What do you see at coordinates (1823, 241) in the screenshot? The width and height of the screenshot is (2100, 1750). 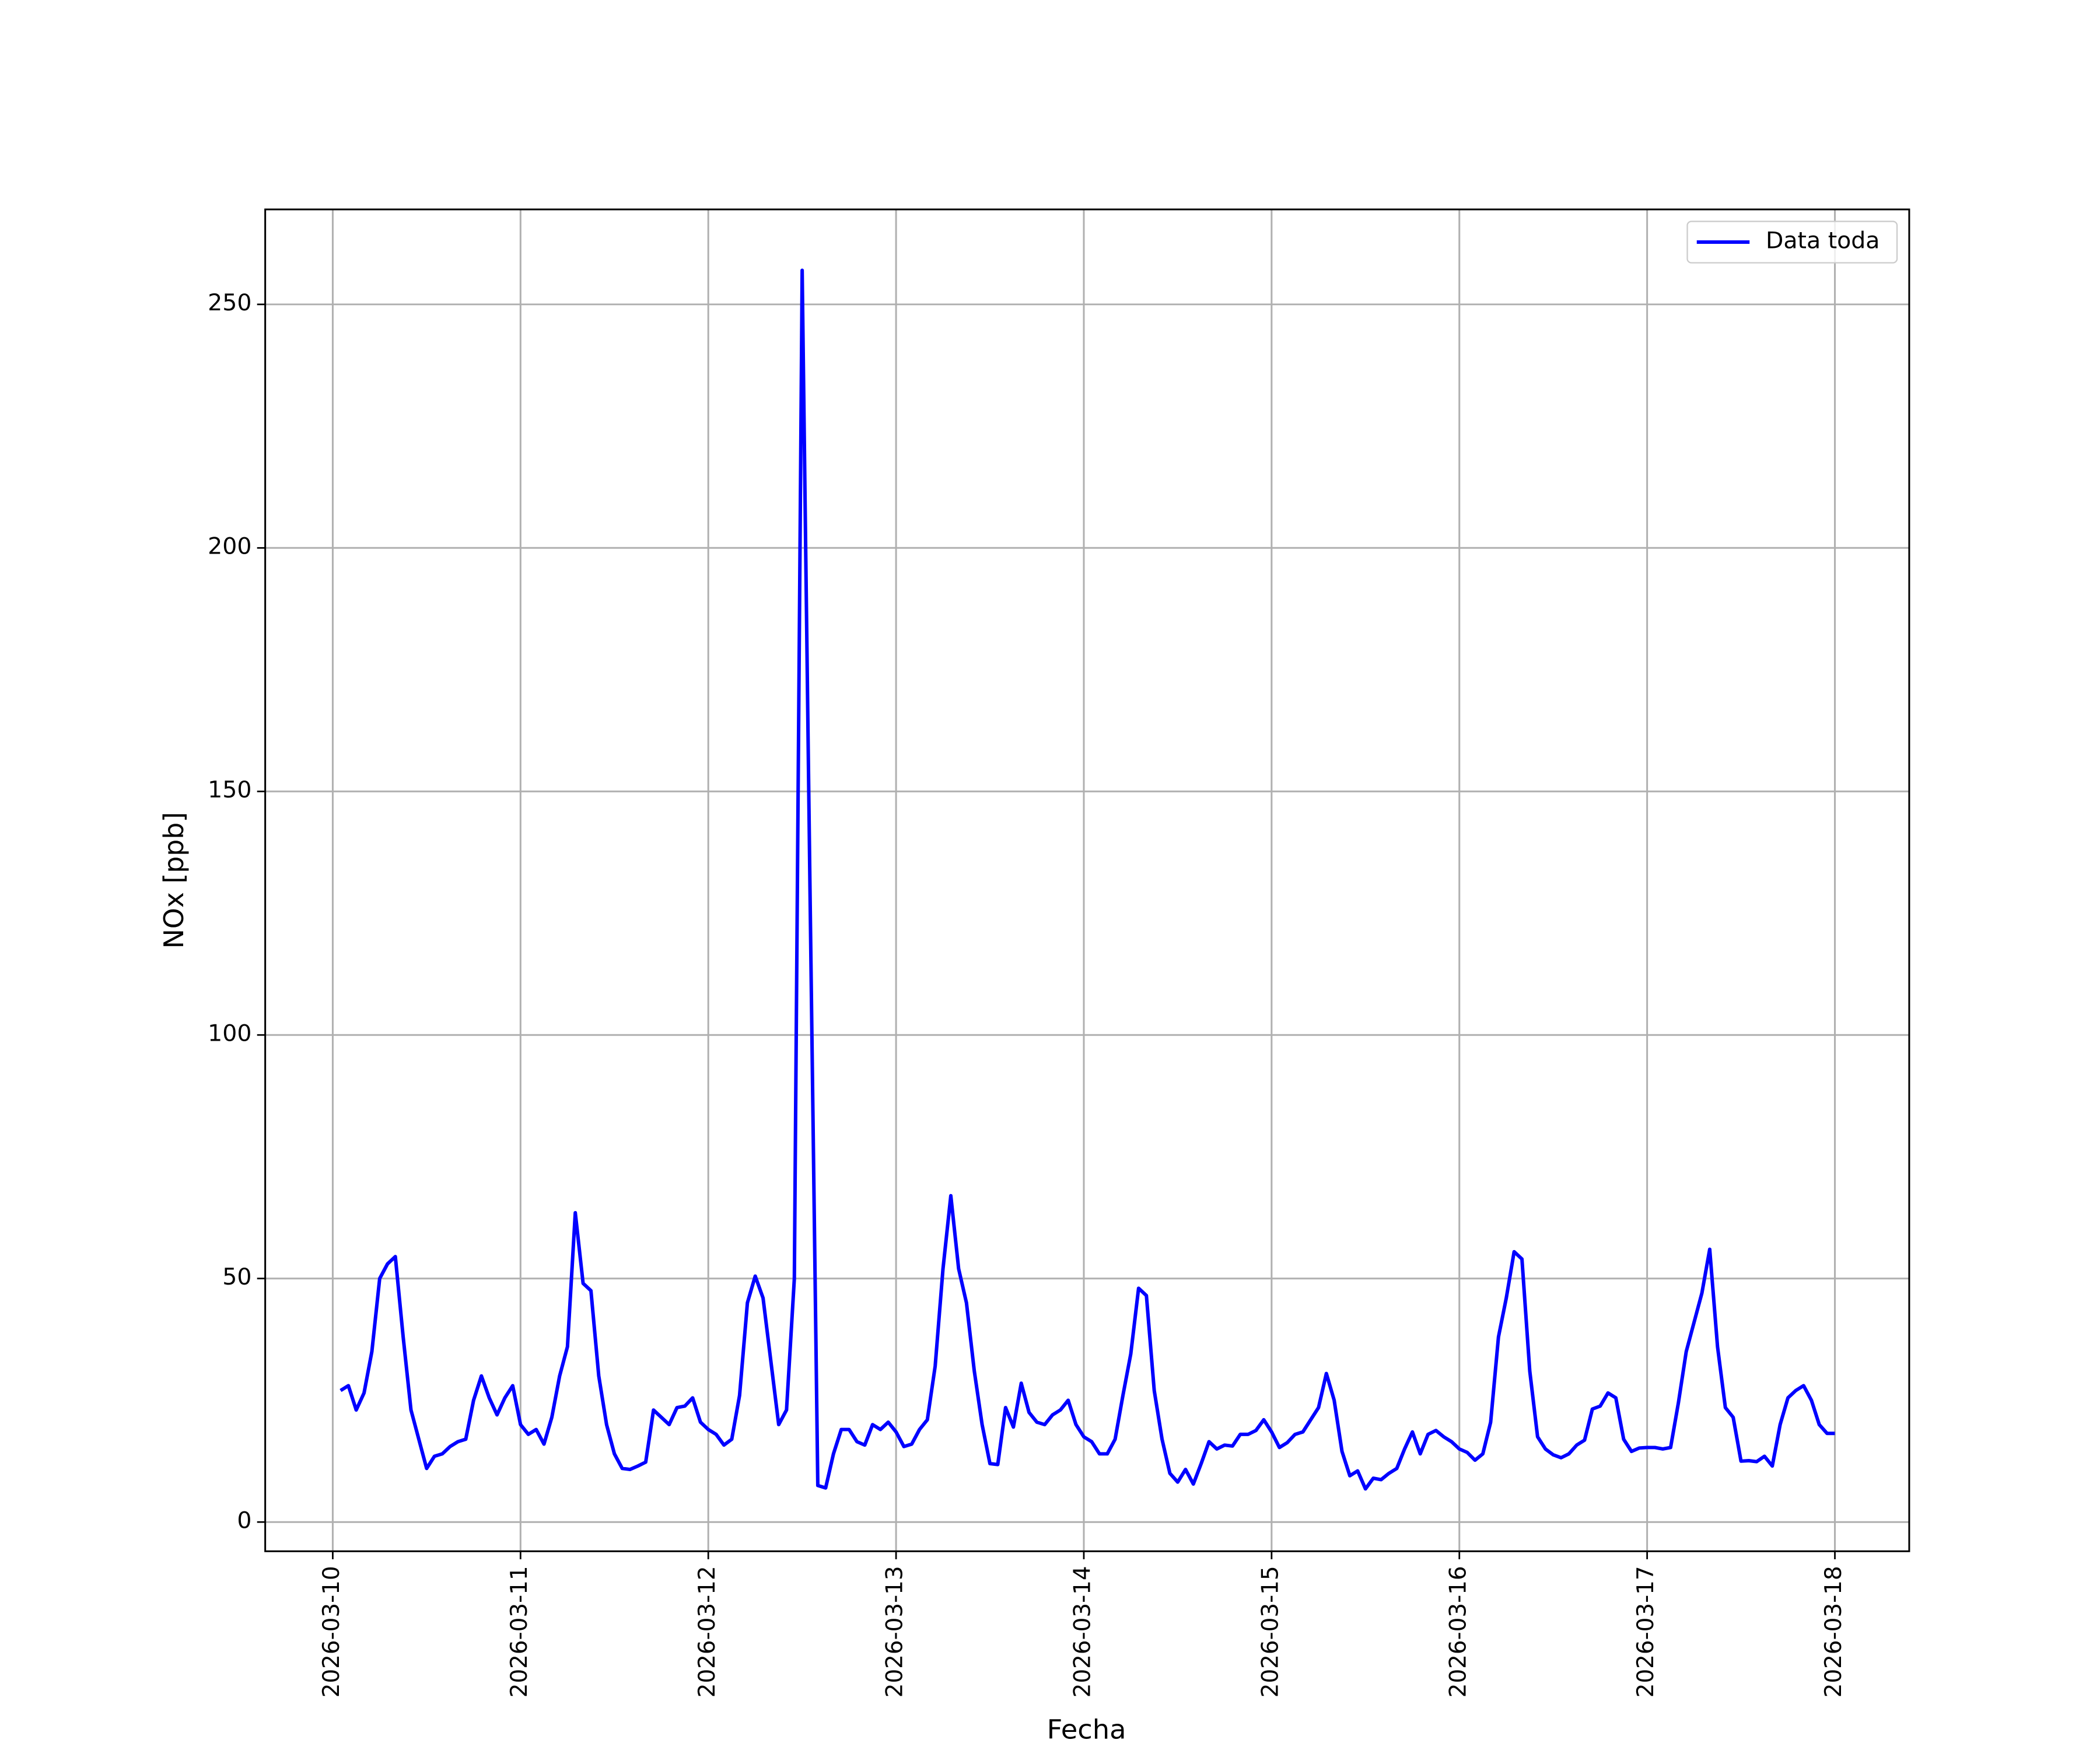 I see `legend-label: Data toda` at bounding box center [1823, 241].